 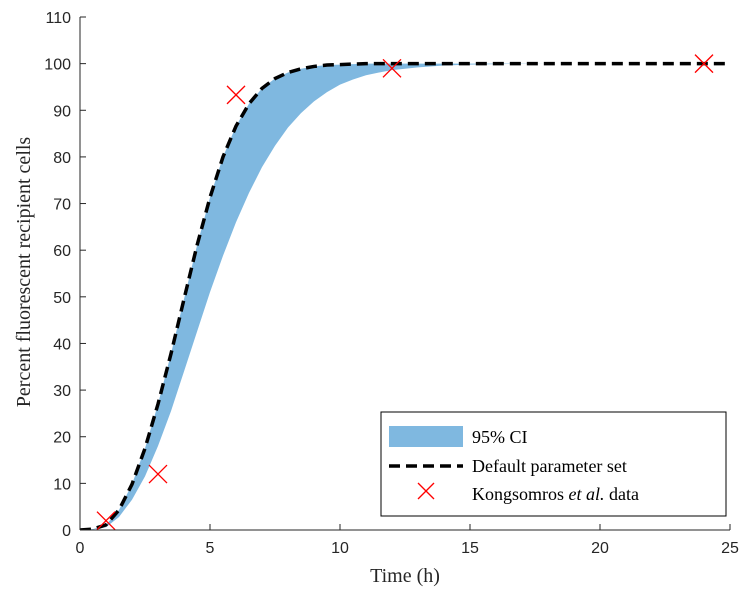 What do you see at coordinates (62, 391) in the screenshot?
I see `y-tick-label: 30` at bounding box center [62, 391].